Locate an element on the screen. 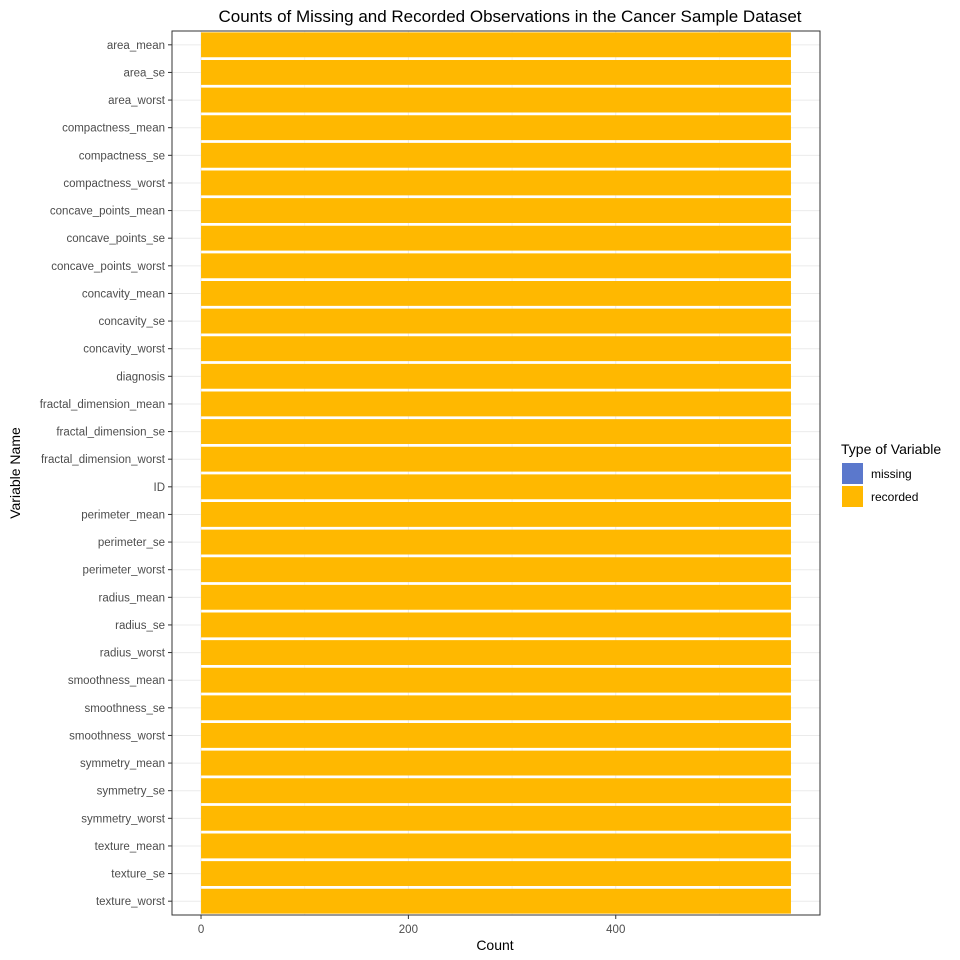 This screenshot has height=960, width=960. y-tick-label: fractal_dimension_se is located at coordinates (110, 433).